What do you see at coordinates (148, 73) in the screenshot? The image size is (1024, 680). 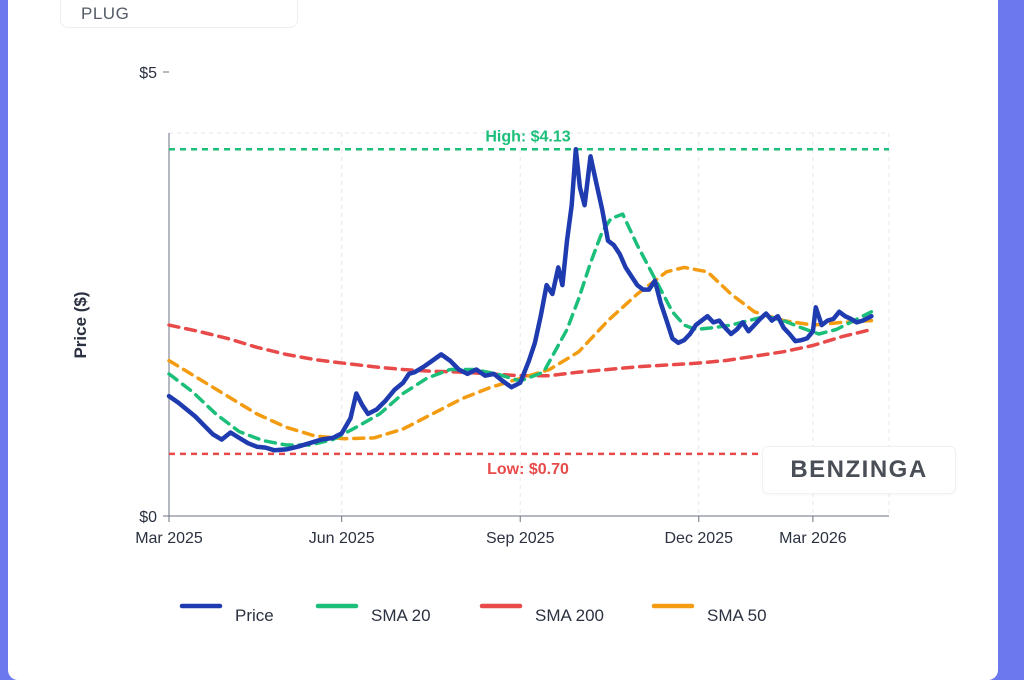 I see `y-tick-label: $5` at bounding box center [148, 73].